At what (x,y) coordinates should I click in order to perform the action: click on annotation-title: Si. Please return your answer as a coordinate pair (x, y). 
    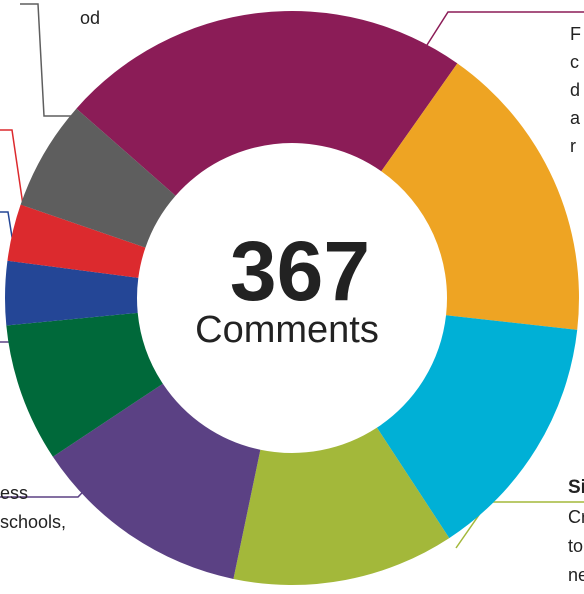
    Looking at the image, I should click on (576, 487).